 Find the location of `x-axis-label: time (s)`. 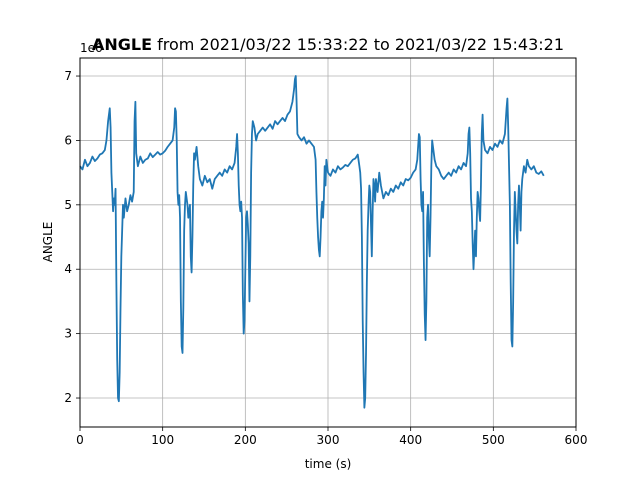

x-axis-label: time (s) is located at coordinates (328, 464).